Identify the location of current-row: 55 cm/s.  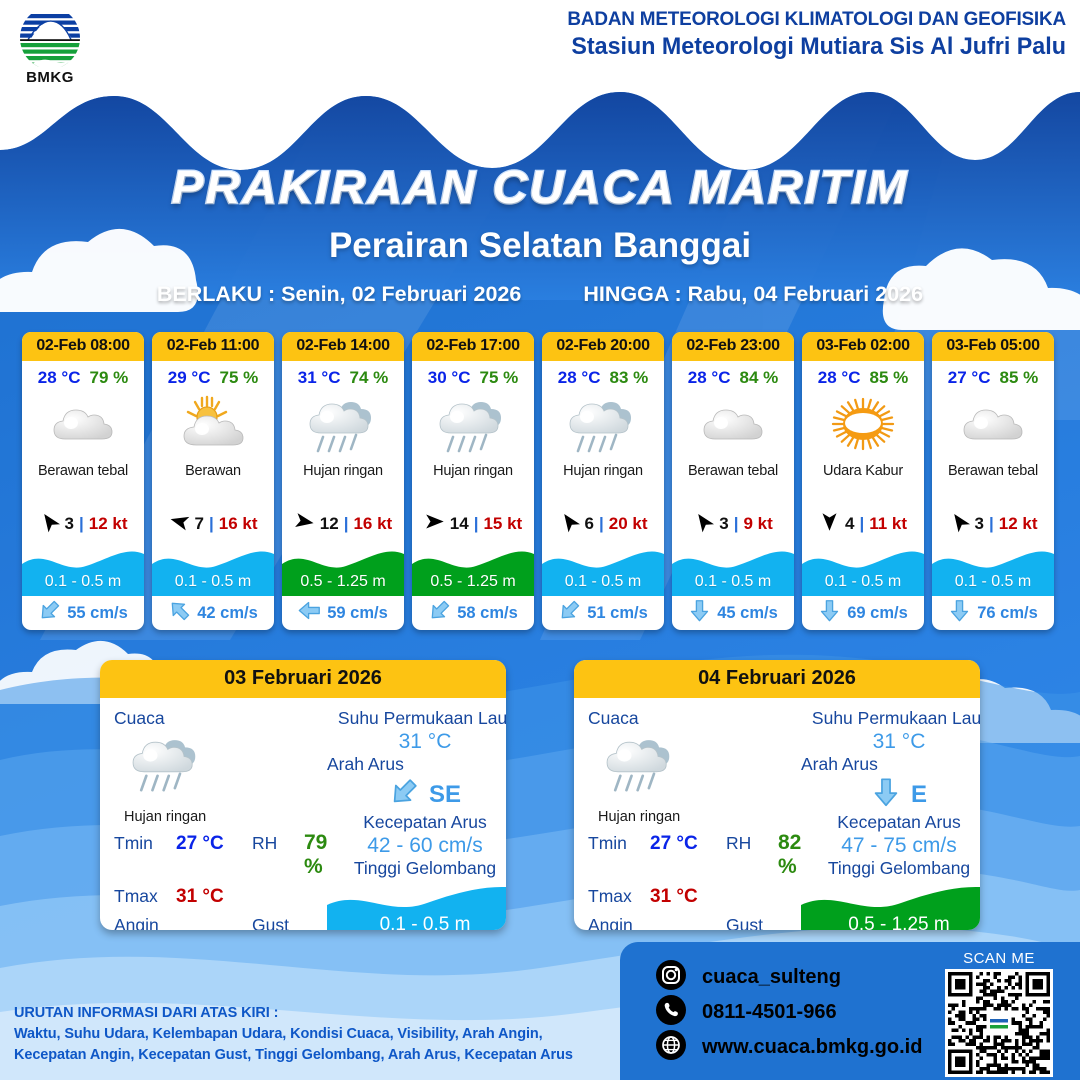
(83, 613).